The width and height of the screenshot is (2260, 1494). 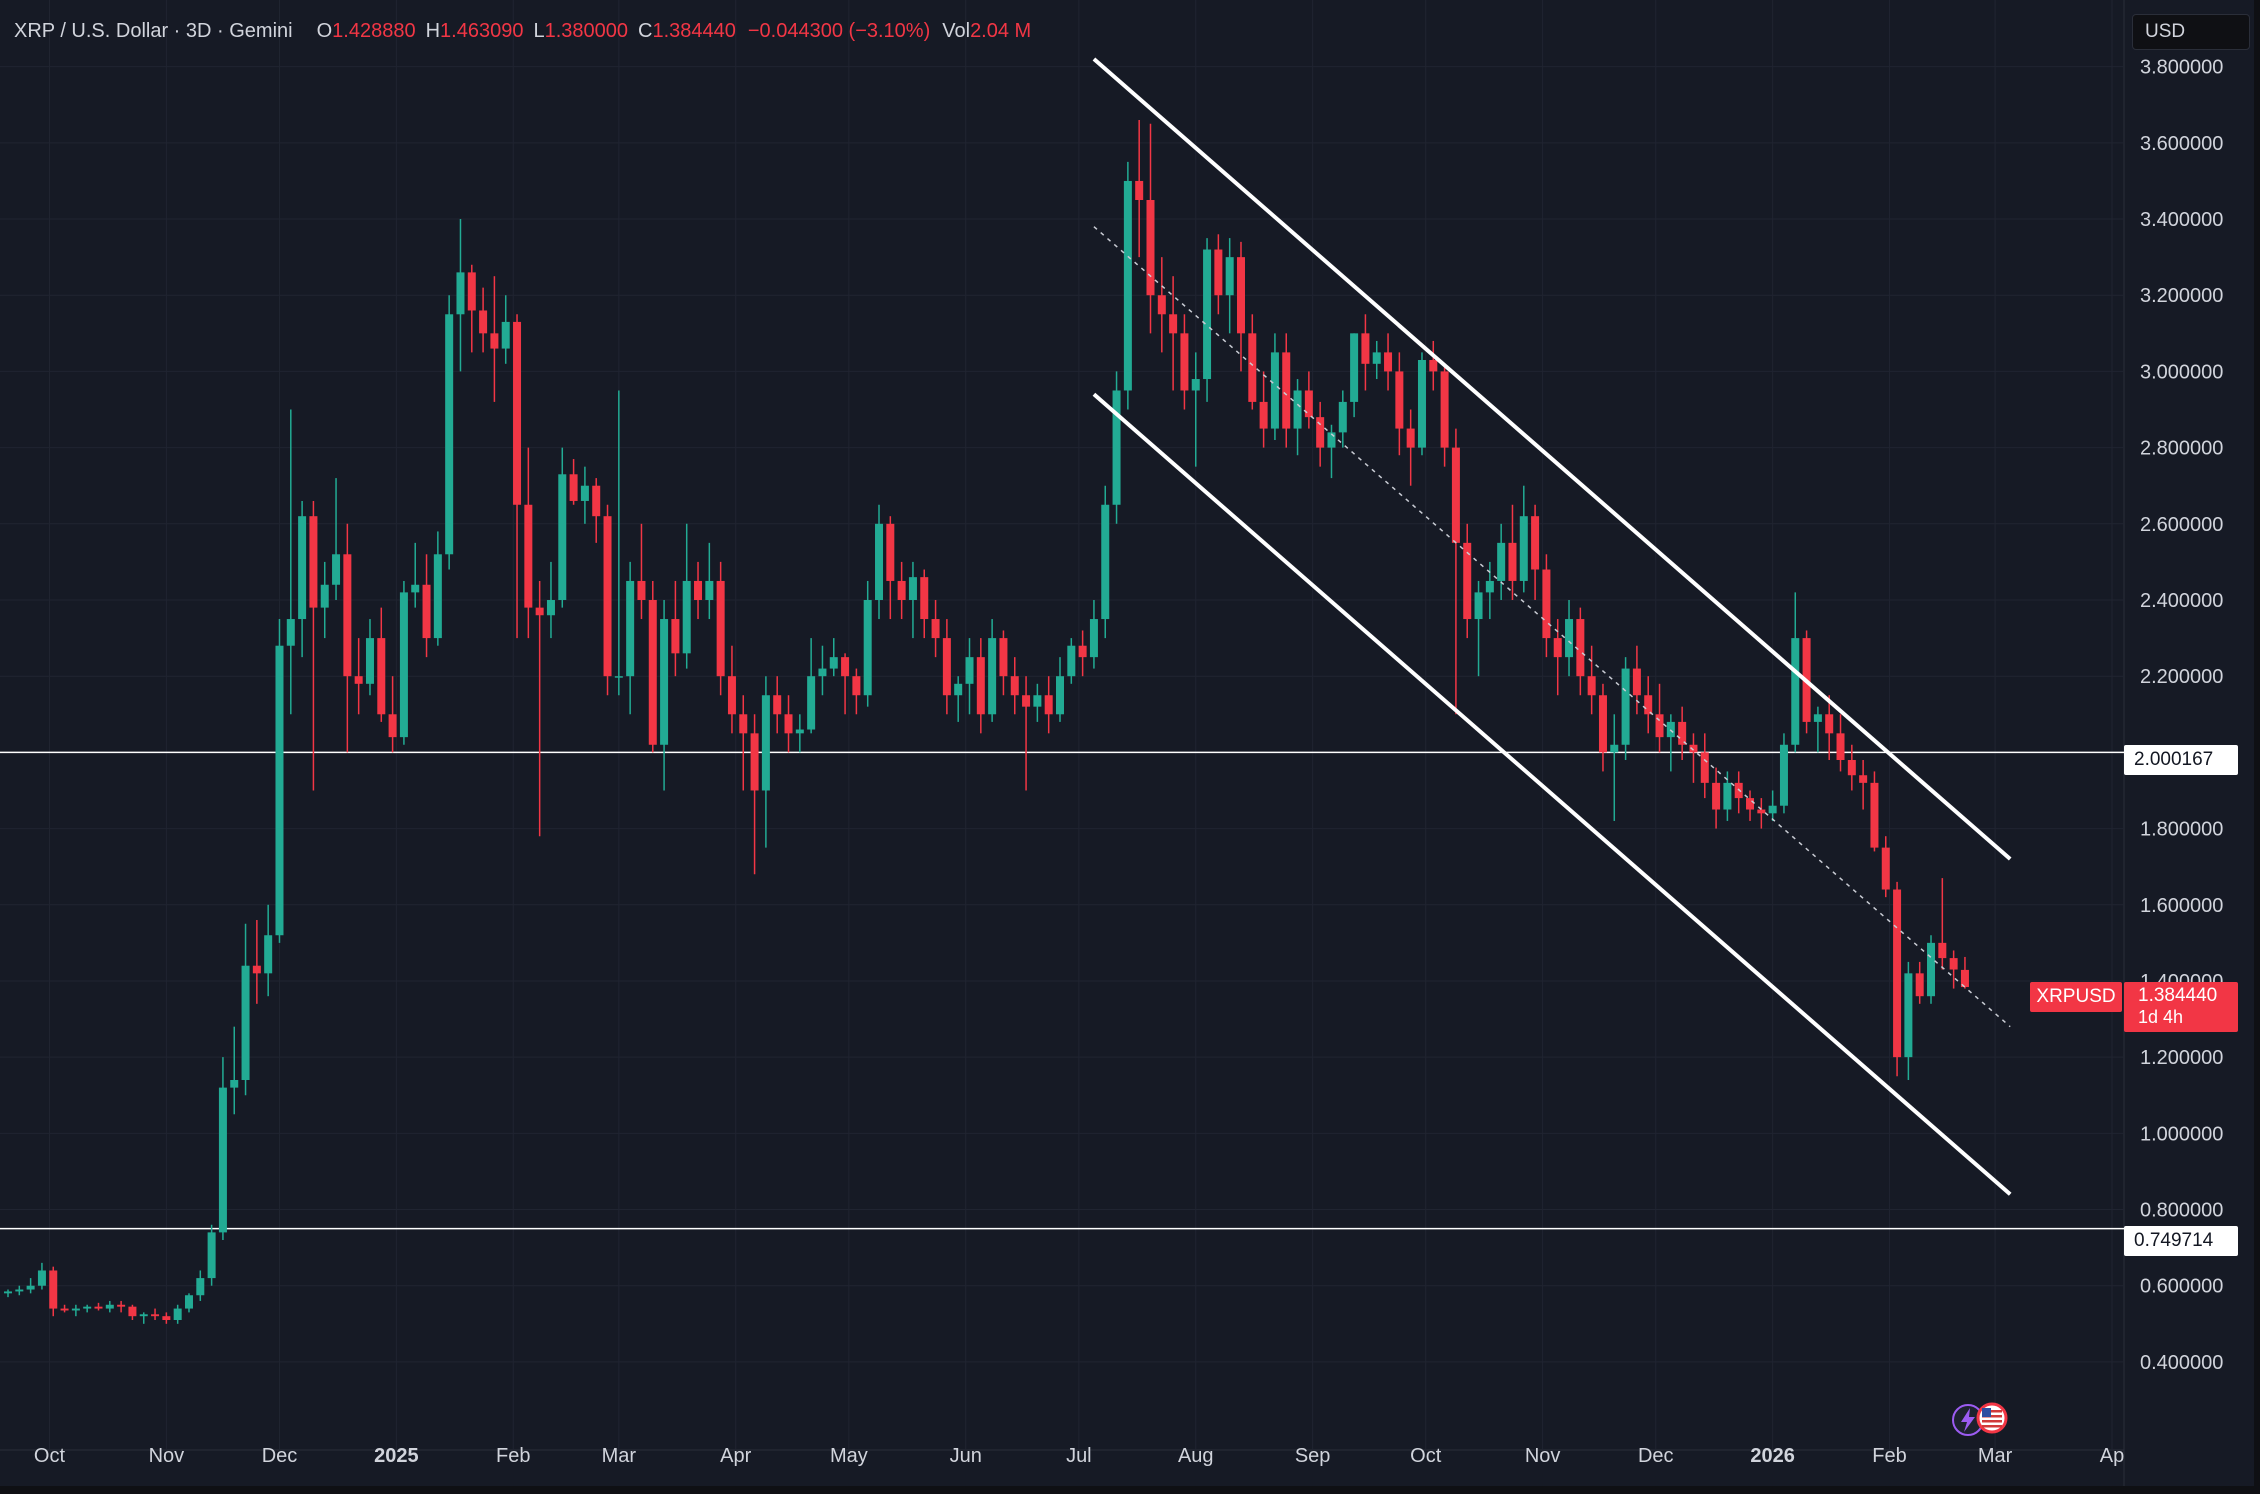 What do you see at coordinates (1079, 1456) in the screenshot?
I see `x-tick-label: Jul` at bounding box center [1079, 1456].